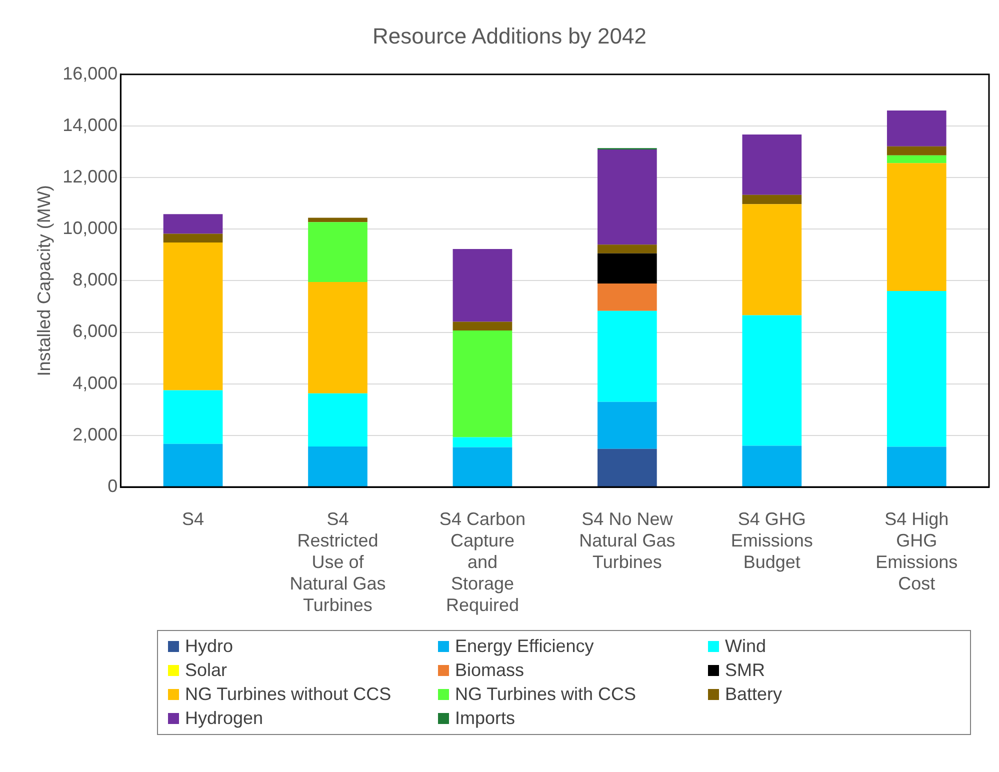 This screenshot has width=999, height=772. I want to click on legend-label: NG Turbines with CCS, so click(545, 694).